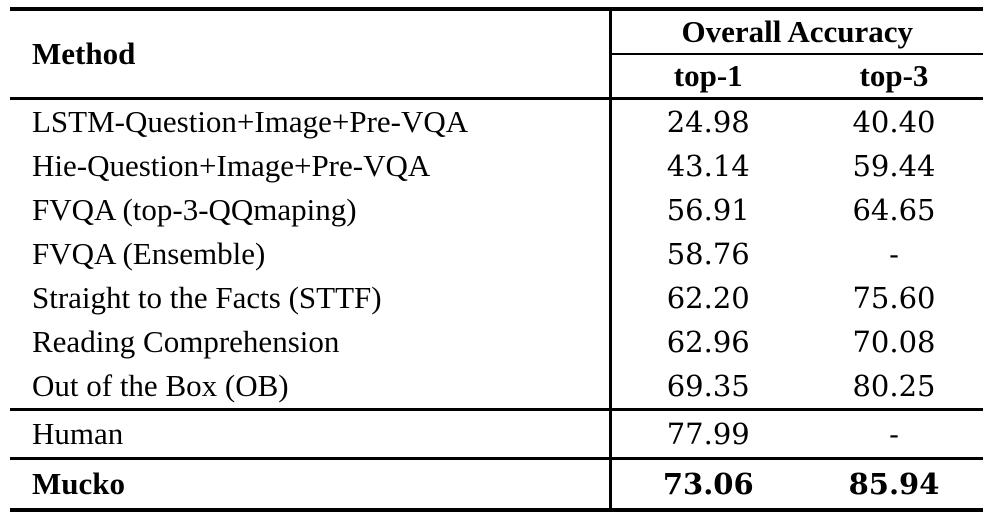 The width and height of the screenshot is (993, 512). What do you see at coordinates (706, 342) in the screenshot?
I see `top1-cell: 62.96` at bounding box center [706, 342].